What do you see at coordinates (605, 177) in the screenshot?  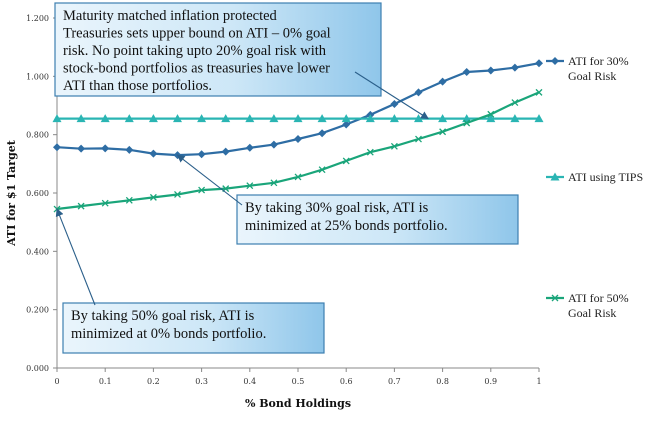 I see `legend-label: ATI using TIPS` at bounding box center [605, 177].